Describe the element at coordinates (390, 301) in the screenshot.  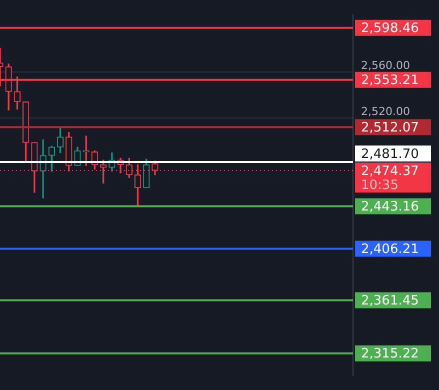
I see `ref-line-label: 2,361.45` at that location.